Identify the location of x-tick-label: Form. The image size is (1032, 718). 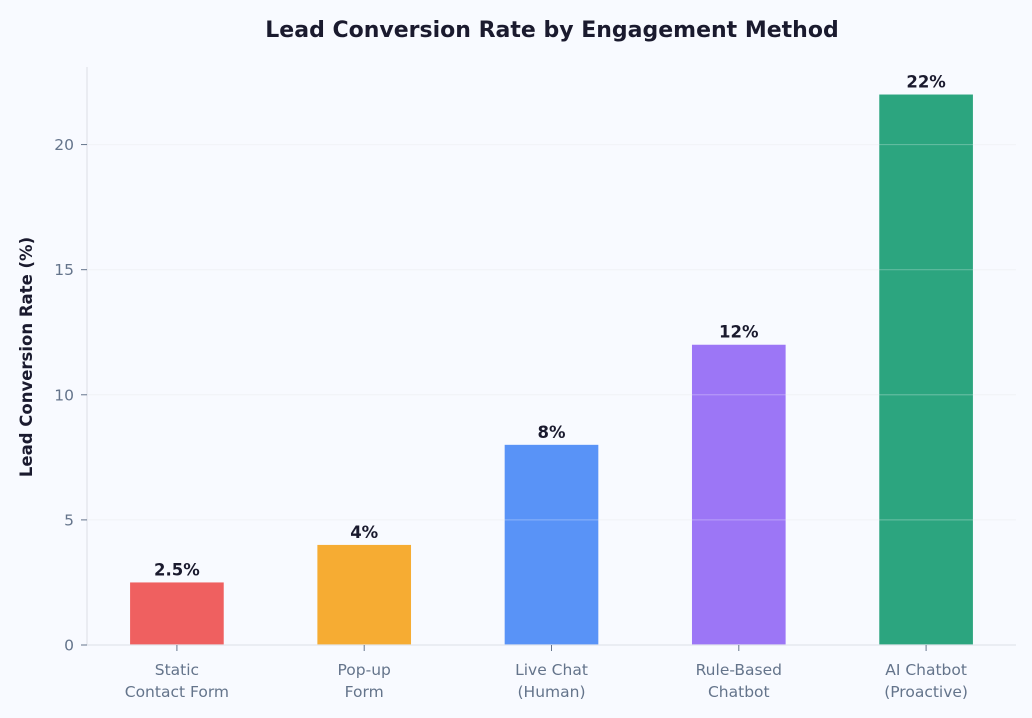
(364, 692).